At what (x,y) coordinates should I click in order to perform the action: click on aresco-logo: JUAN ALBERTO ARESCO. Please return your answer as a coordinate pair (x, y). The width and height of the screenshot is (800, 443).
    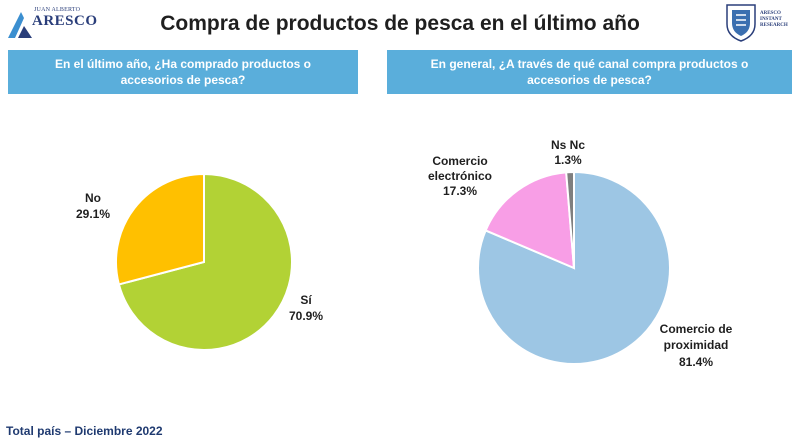
    Looking at the image, I should click on (51, 22).